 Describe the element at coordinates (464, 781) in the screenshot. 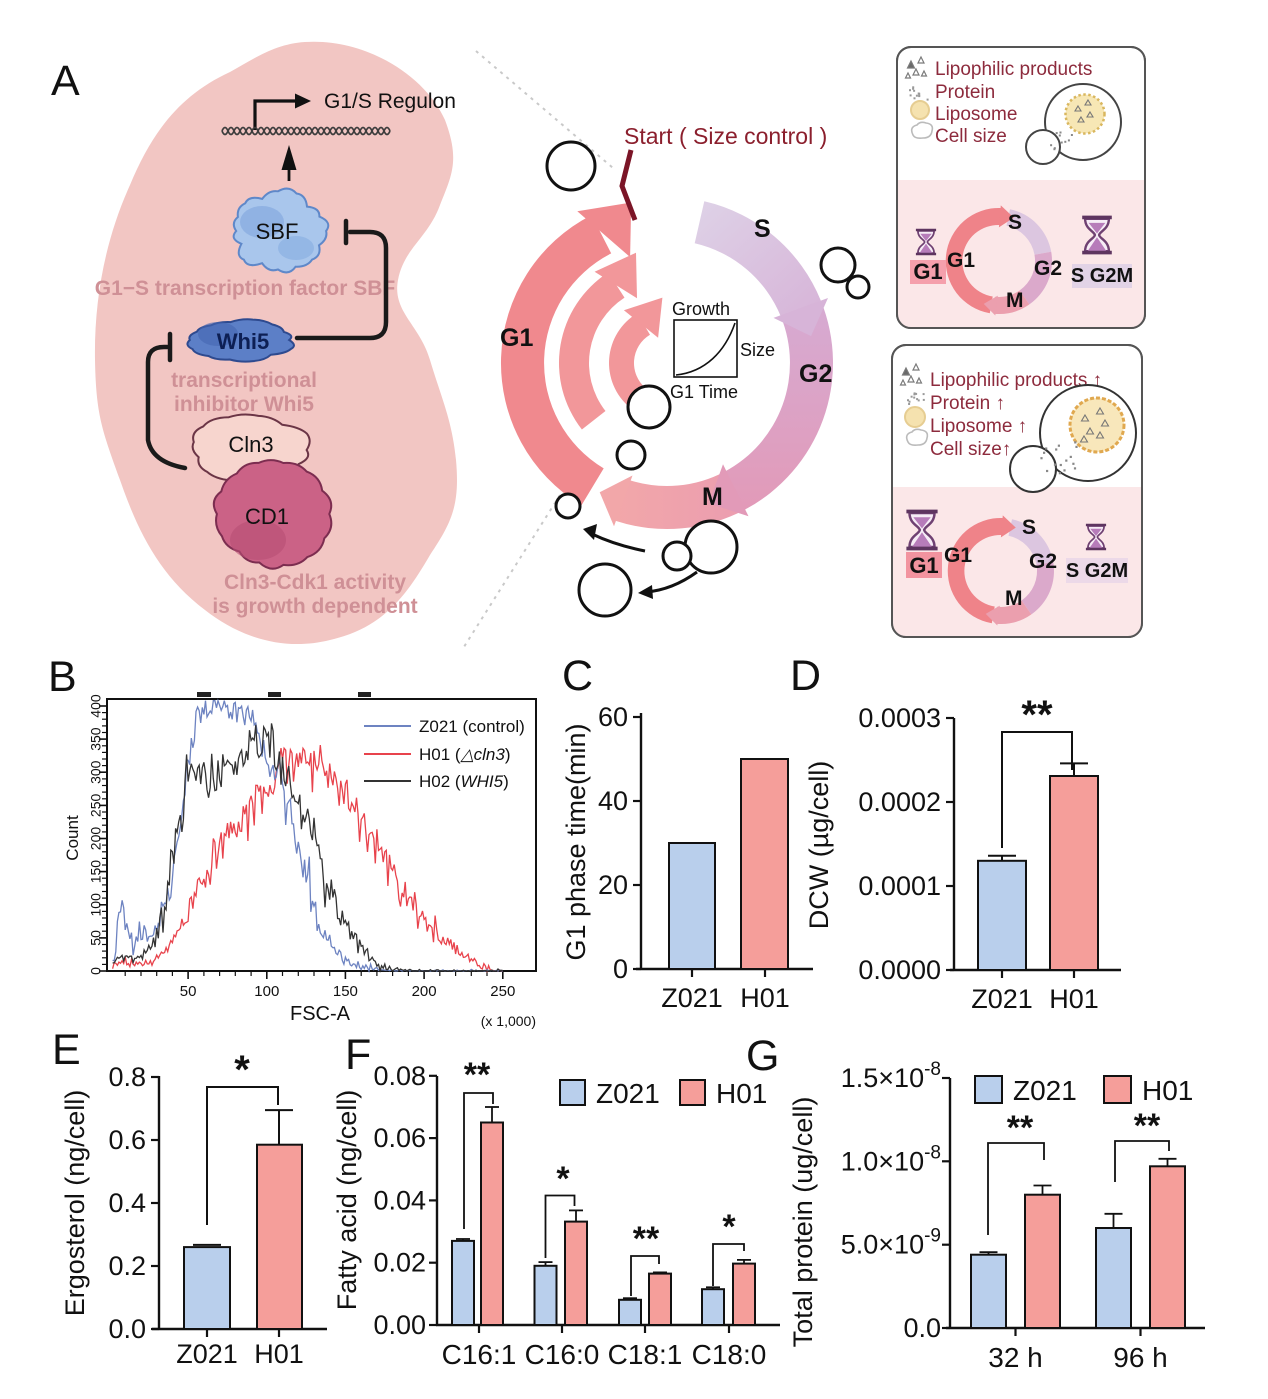

I see `svg-text: H02 (WHI5)` at that location.